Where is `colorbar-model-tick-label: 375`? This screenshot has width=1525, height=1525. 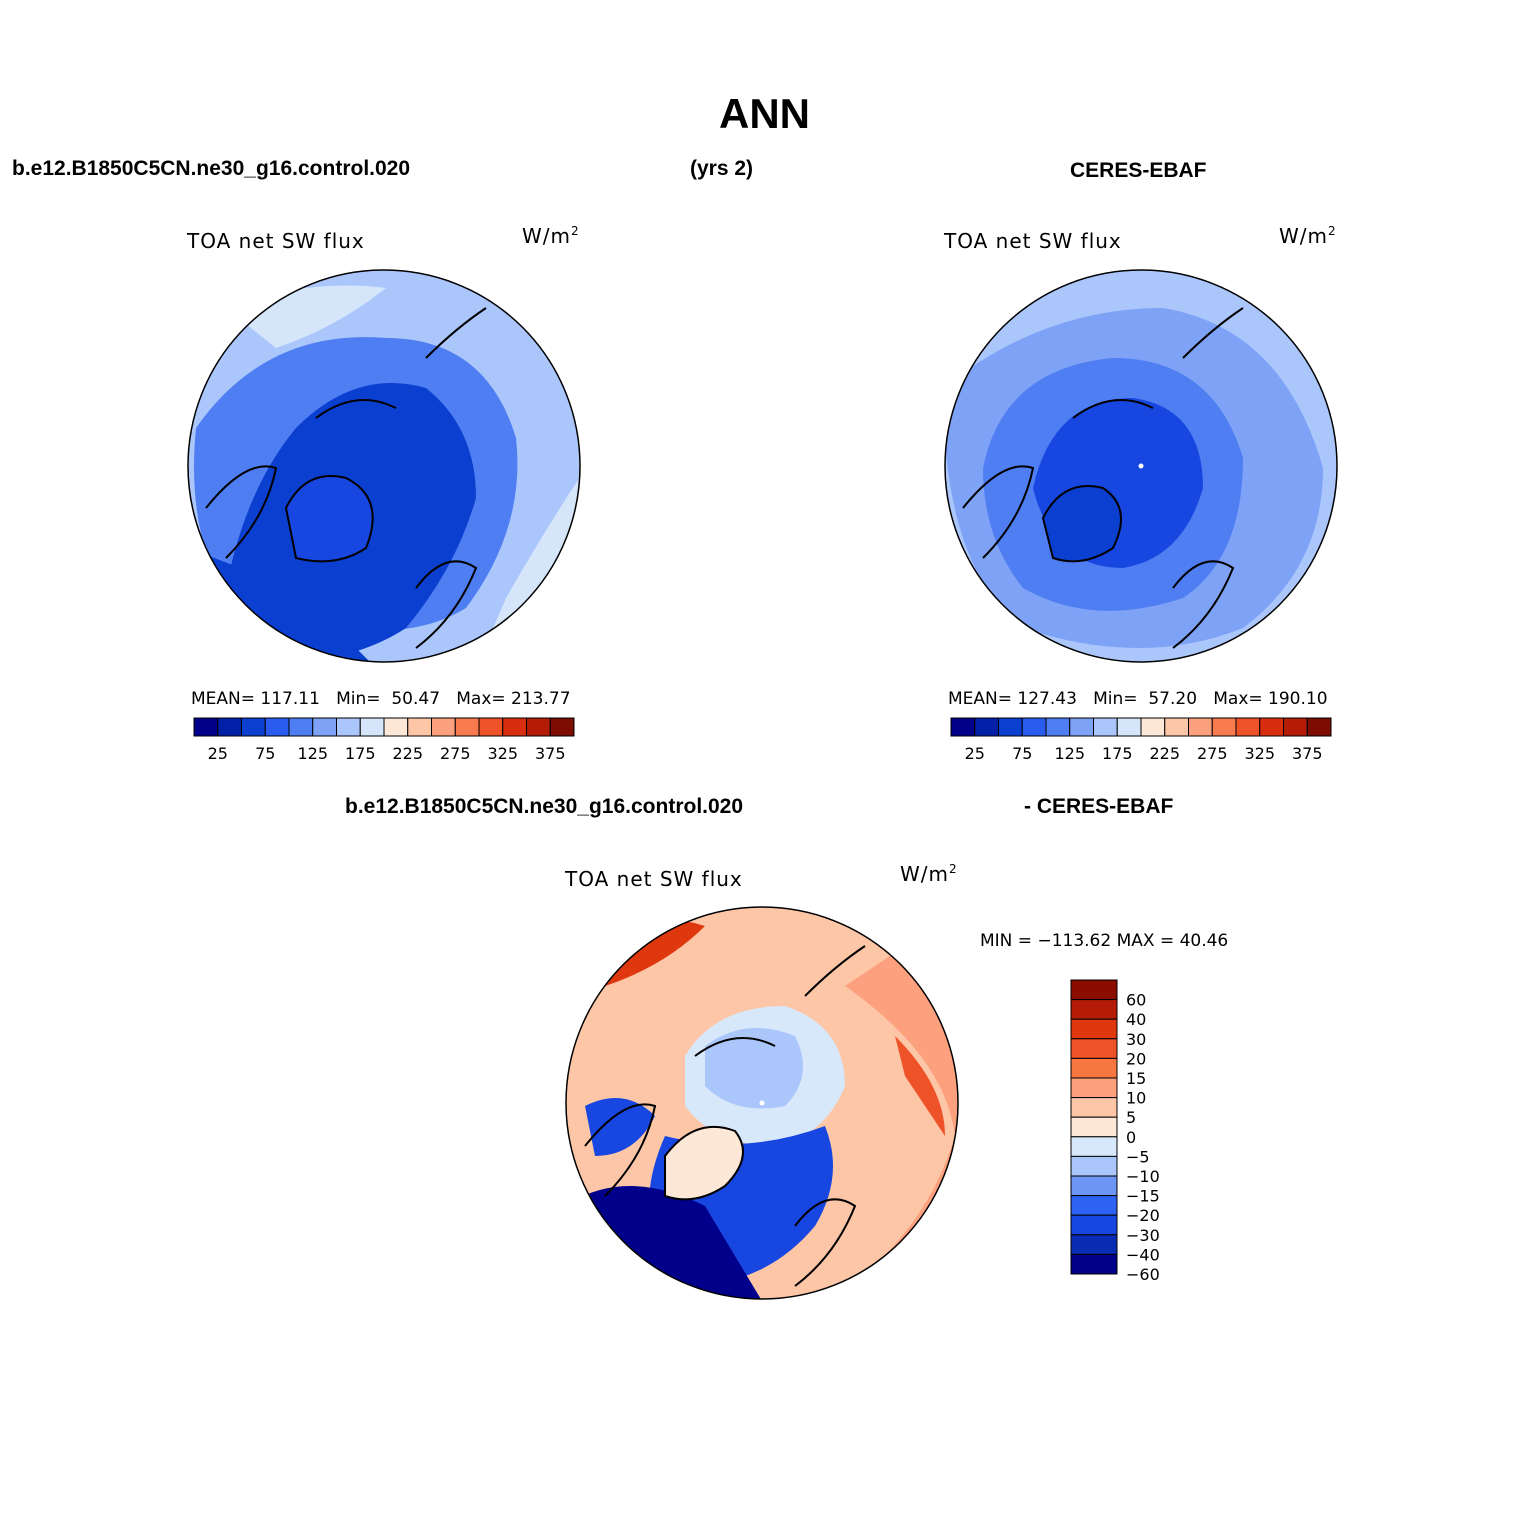
colorbar-model-tick-label: 375 is located at coordinates (550, 753).